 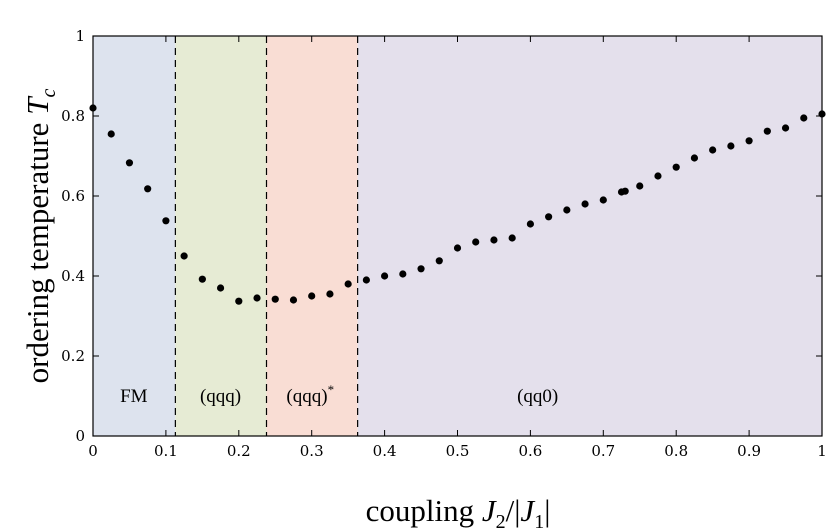 What do you see at coordinates (220, 396) in the screenshot?
I see `region-label-1: (qqq)` at bounding box center [220, 396].